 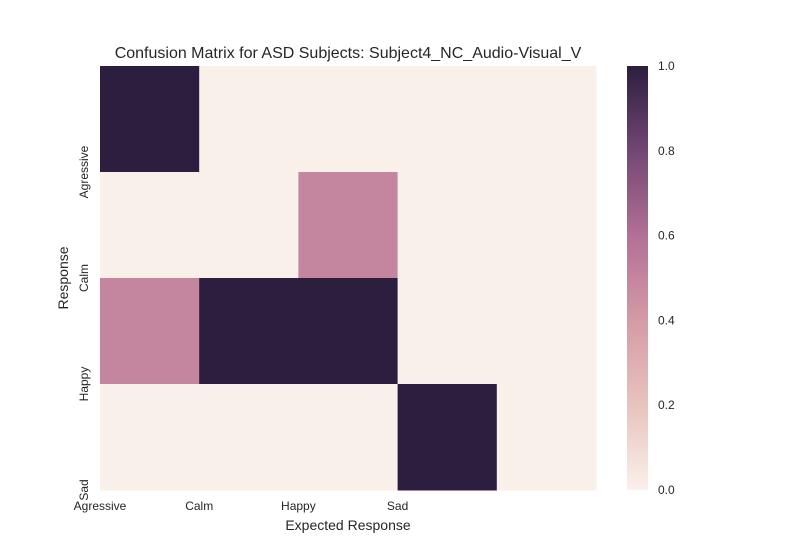 What do you see at coordinates (84, 171) in the screenshot?
I see `y-tick-label: Agressive` at bounding box center [84, 171].